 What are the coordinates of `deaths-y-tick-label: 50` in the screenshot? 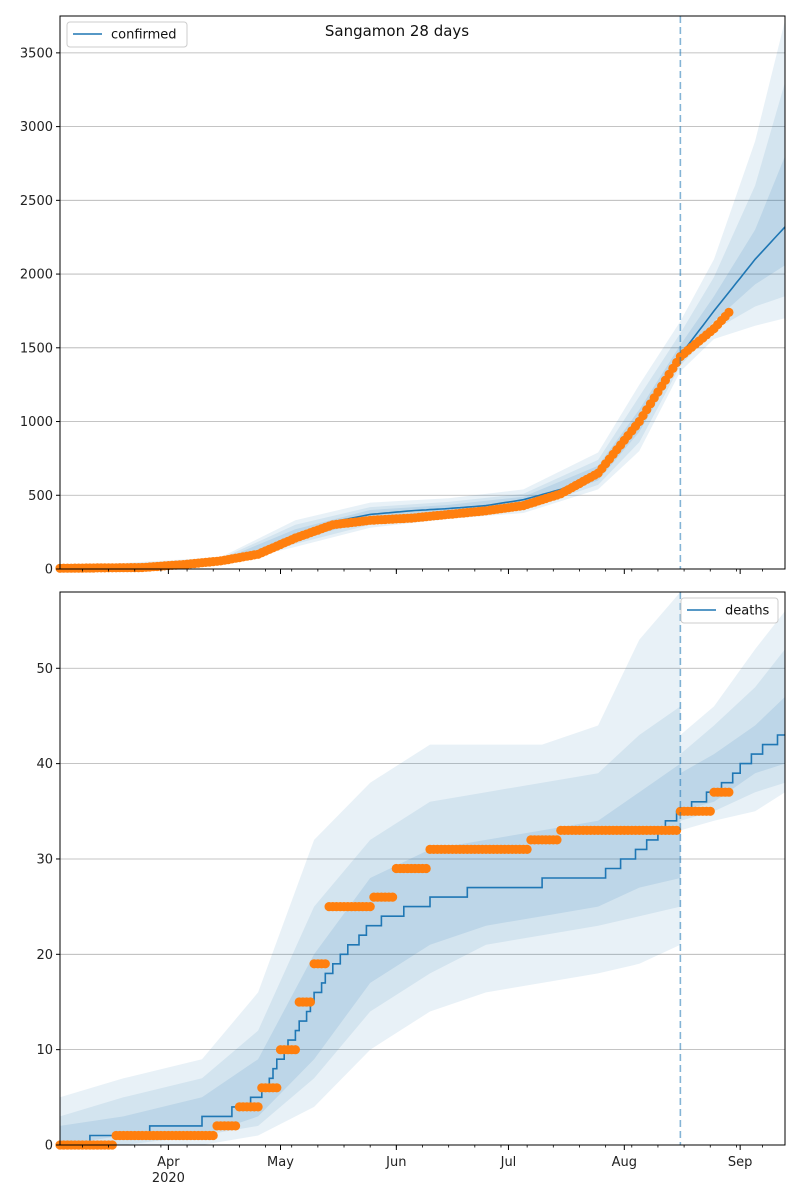 It's located at (44, 669).